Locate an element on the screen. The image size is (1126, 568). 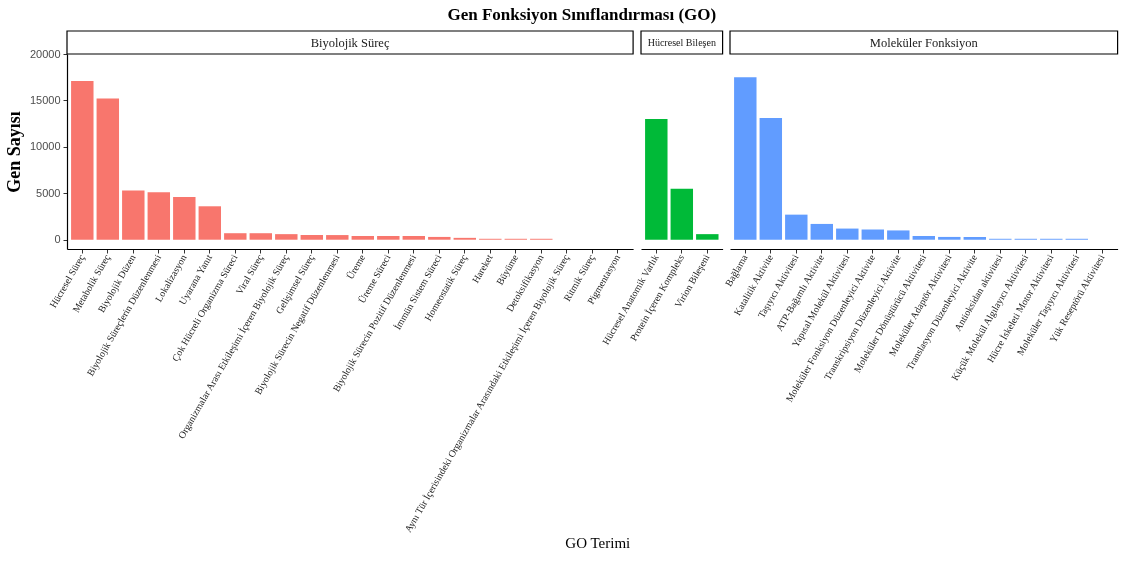
chart-title: Gen Fonksiyon Sınıflandırması (GO) is located at coordinates (582, 15).